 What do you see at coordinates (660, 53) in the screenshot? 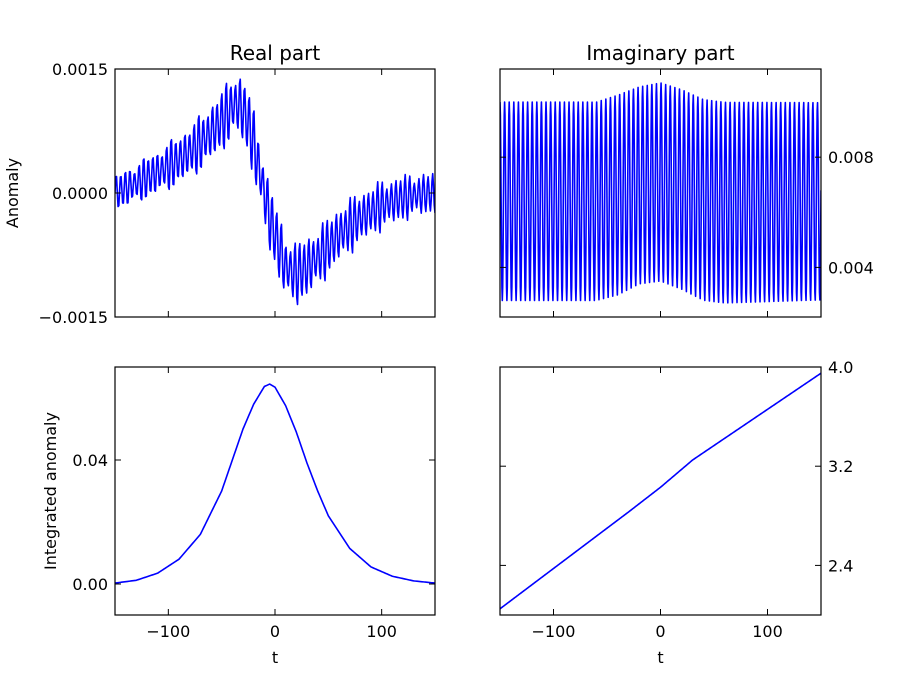
I see `imaginary-anomaly-title: Imaginary part` at bounding box center [660, 53].